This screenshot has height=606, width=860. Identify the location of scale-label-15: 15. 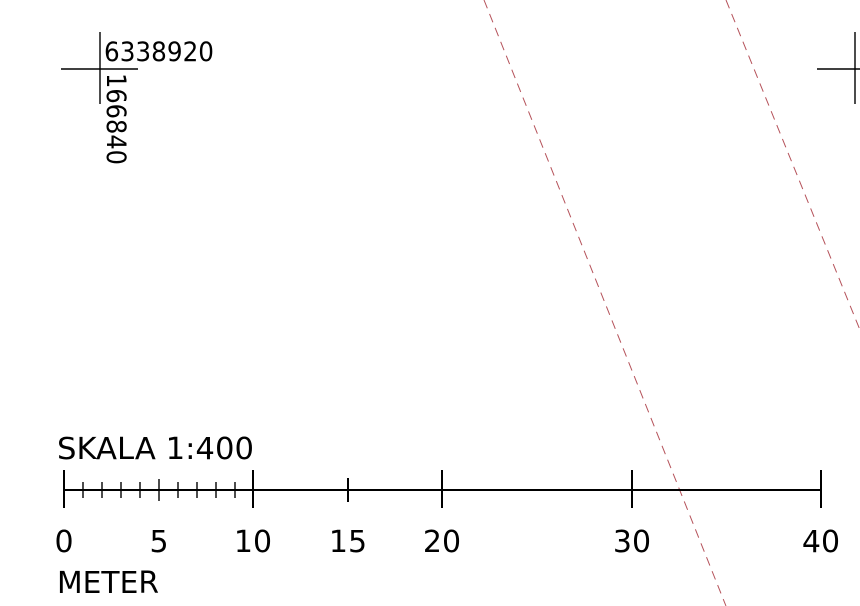
(348, 542).